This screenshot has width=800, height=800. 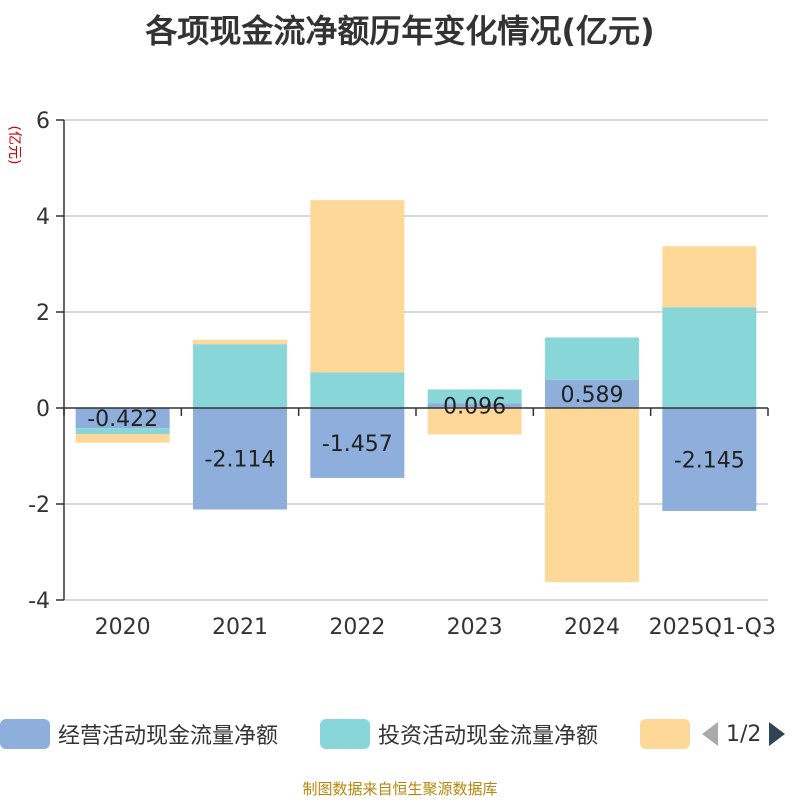 I want to click on legend-swatch-third, so click(x=665, y=734).